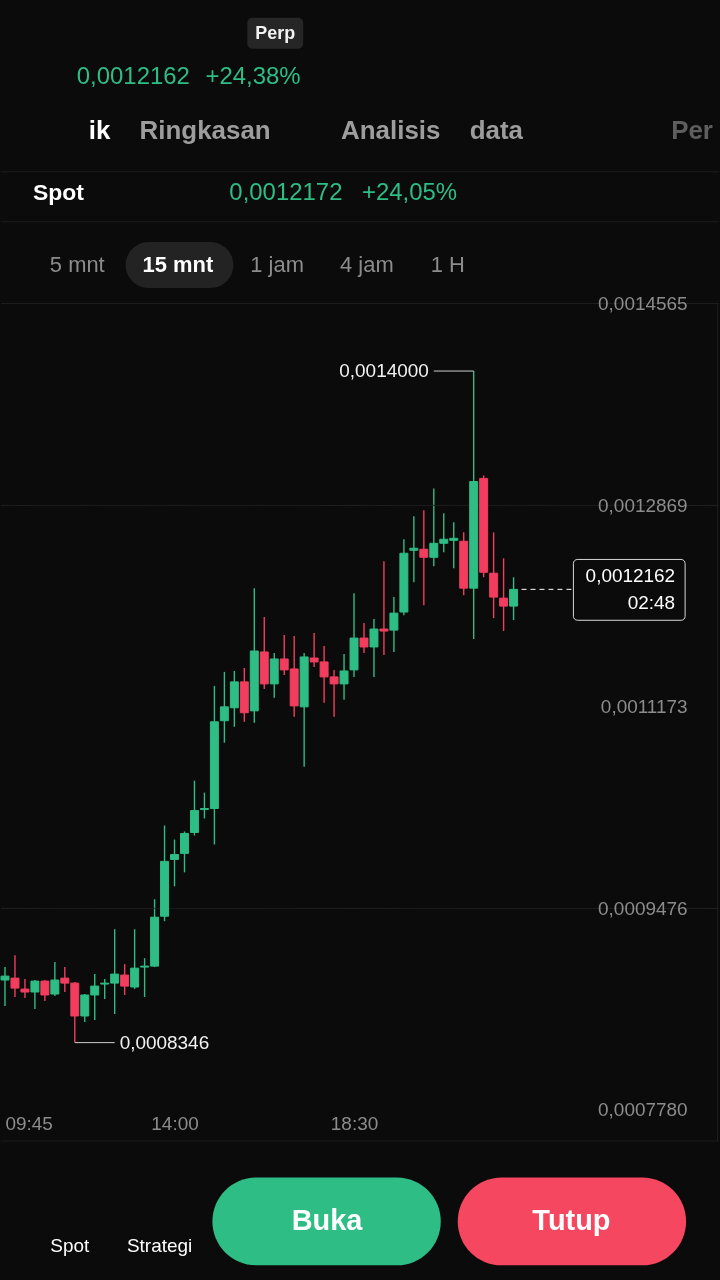 Image resolution: width=720 pixels, height=1280 pixels. What do you see at coordinates (391, 130) in the screenshot?
I see `text: Analisis` at bounding box center [391, 130].